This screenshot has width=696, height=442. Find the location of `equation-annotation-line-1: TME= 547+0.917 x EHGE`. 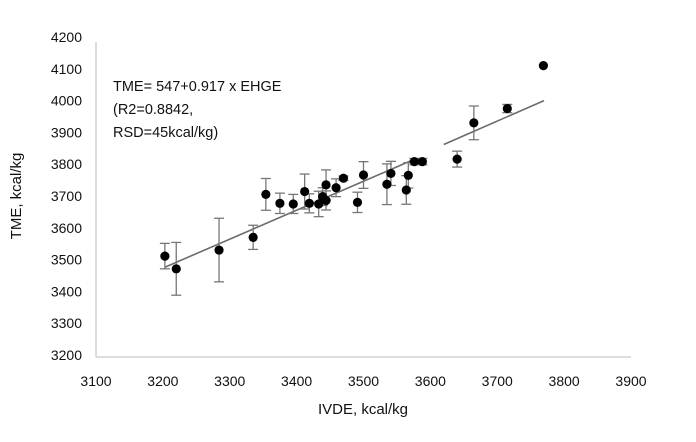

equation-annotation-line-1: TME= 547+0.917 x EHGE is located at coordinates (197, 87).